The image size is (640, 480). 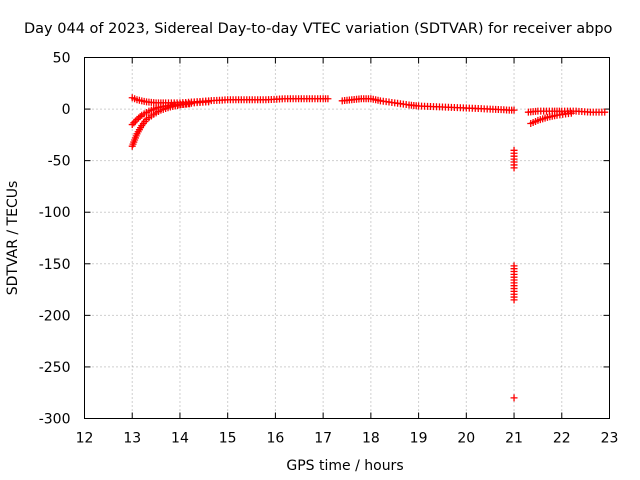 What do you see at coordinates (371, 439) in the screenshot?
I see `x-tick-label: 18` at bounding box center [371, 439].